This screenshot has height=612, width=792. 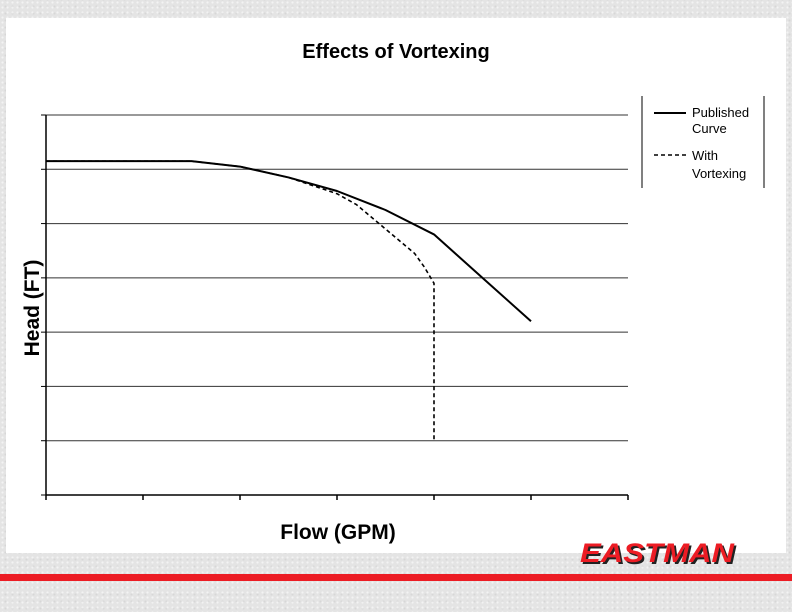 I want to click on brand-red-rule, so click(x=396, y=577).